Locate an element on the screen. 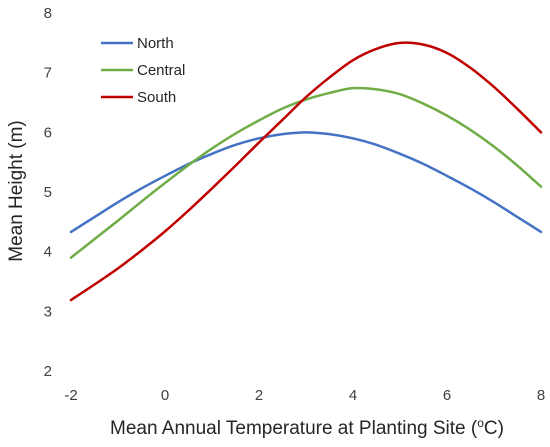 Image resolution: width=550 pixels, height=447 pixels. y-tick-label: 4 is located at coordinates (48, 252).